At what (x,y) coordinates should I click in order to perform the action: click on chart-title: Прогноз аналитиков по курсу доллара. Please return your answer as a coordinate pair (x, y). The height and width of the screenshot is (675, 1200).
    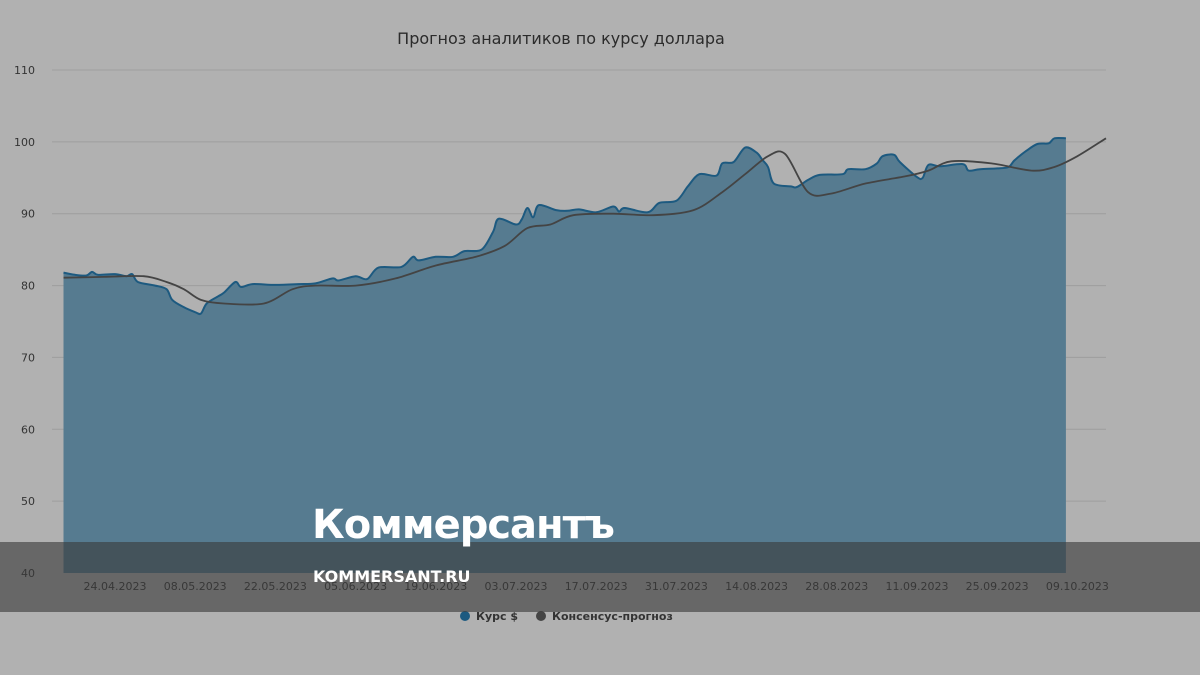
    Looking at the image, I should click on (561, 38).